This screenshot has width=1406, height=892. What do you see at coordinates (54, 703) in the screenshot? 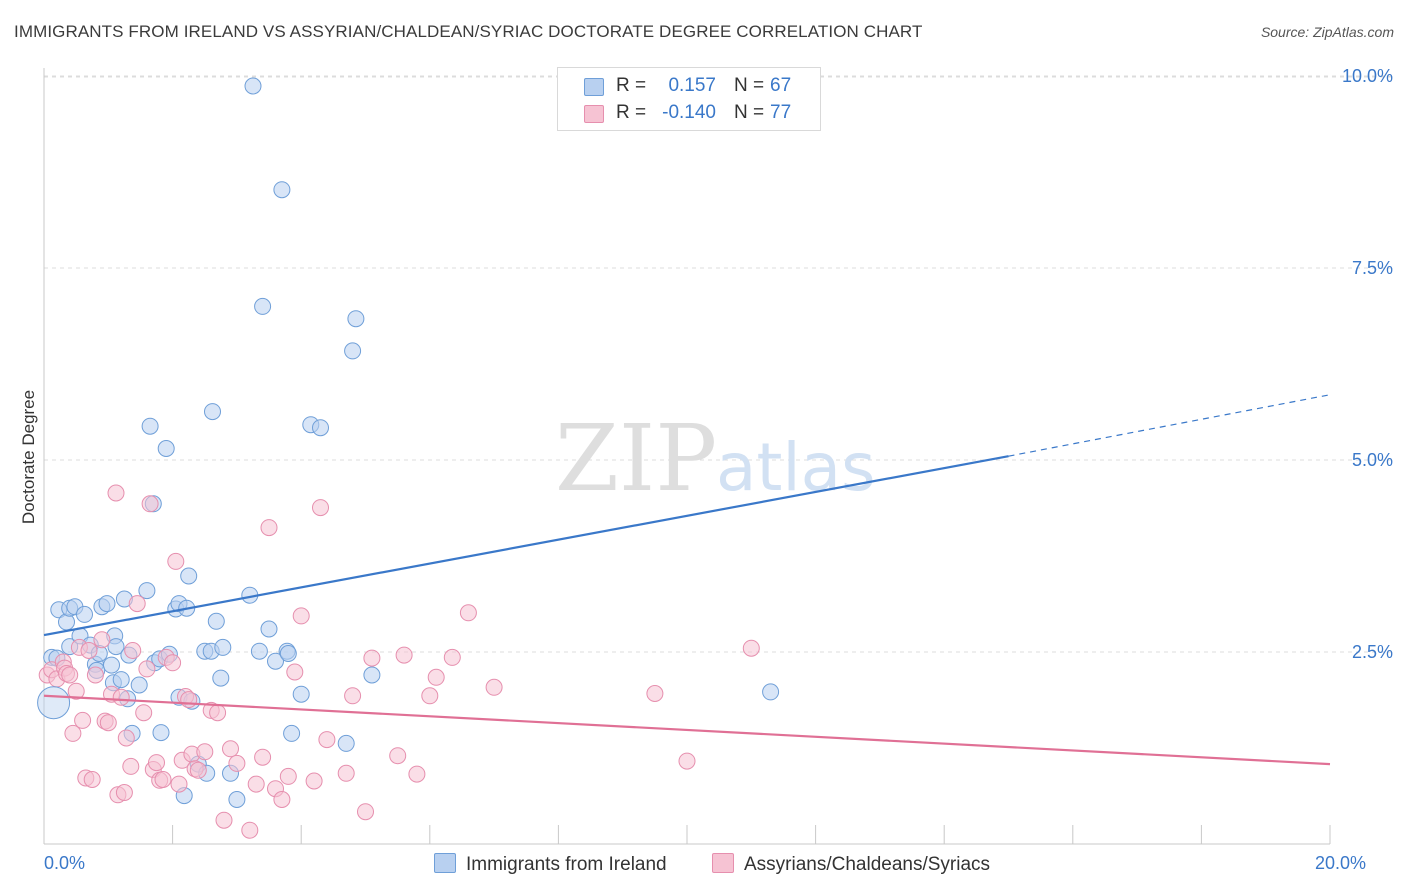
I see `ireland-cluster-point` at bounding box center [54, 703].